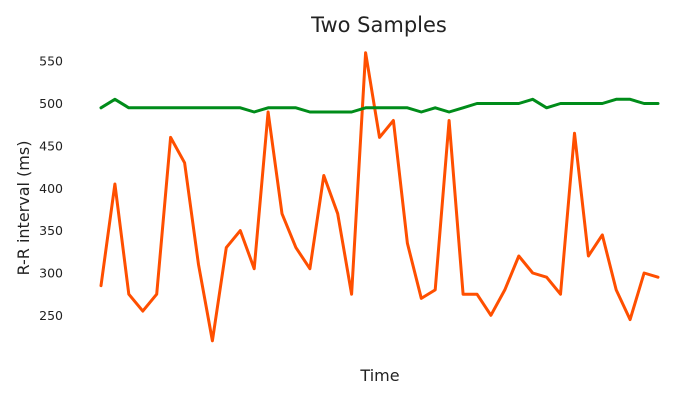 The width and height of the screenshot is (700, 400). What do you see at coordinates (379, 375) in the screenshot?
I see `x-axis-label: Time` at bounding box center [379, 375].